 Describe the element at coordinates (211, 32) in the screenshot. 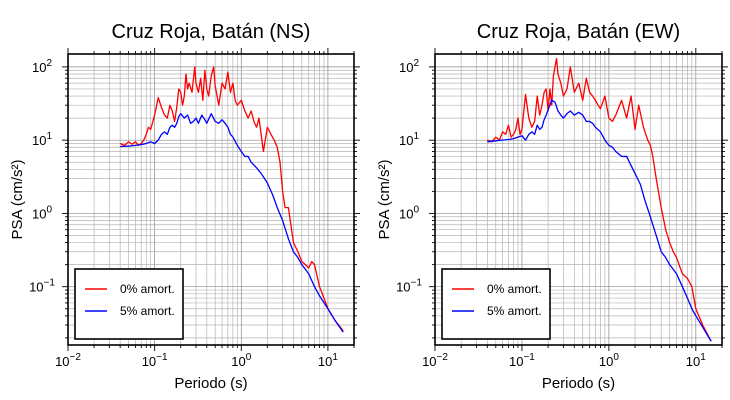

I see `chart-title: Cruz Roja, Batán (NS)` at that location.